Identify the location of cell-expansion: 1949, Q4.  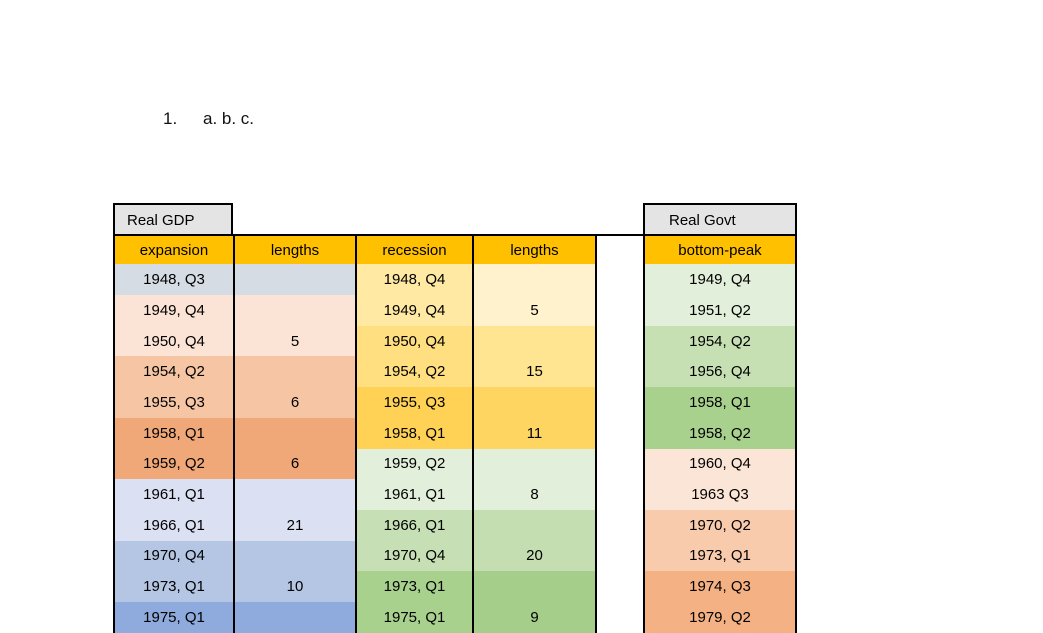
(173, 310).